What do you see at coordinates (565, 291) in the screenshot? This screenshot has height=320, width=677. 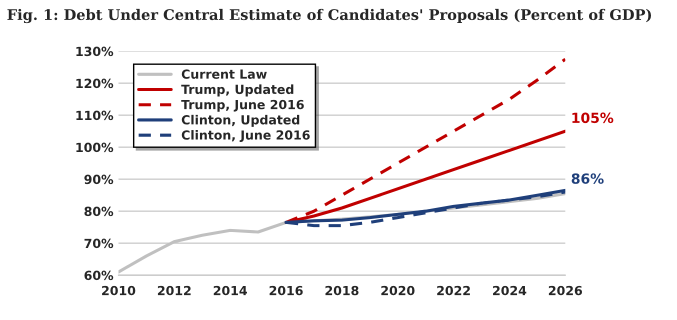 I see `x-tick-label: 2026` at bounding box center [565, 291].